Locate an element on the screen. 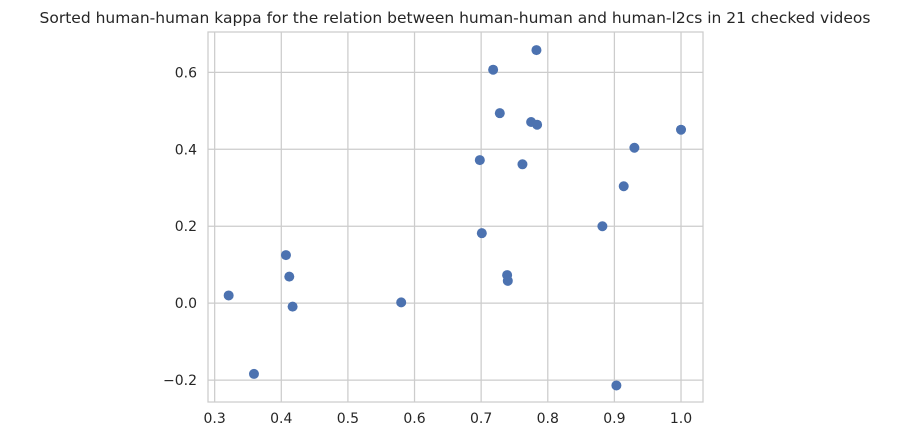  y-tick-label: 0.6 is located at coordinates (186, 73).